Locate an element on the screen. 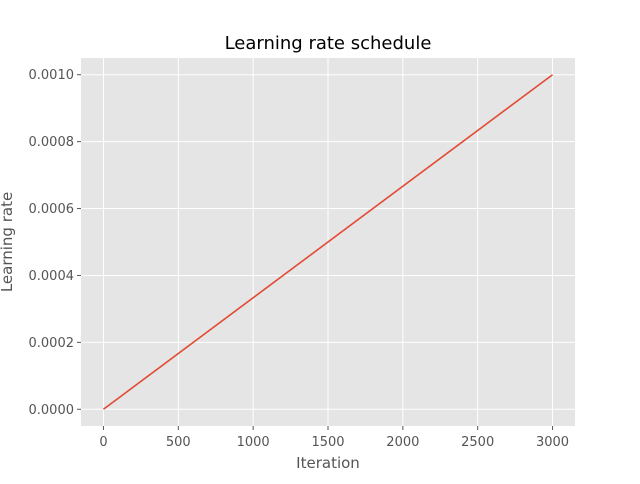  x-tick-label: 1500 is located at coordinates (327, 442).